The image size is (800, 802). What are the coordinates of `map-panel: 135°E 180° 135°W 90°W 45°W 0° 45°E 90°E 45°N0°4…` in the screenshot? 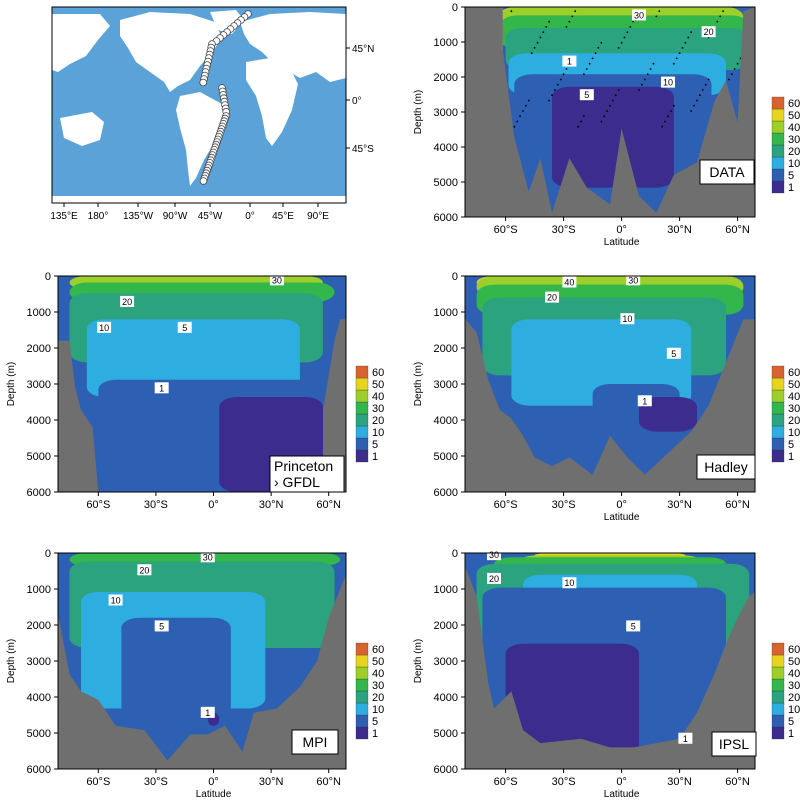 It's located at (212, 114).